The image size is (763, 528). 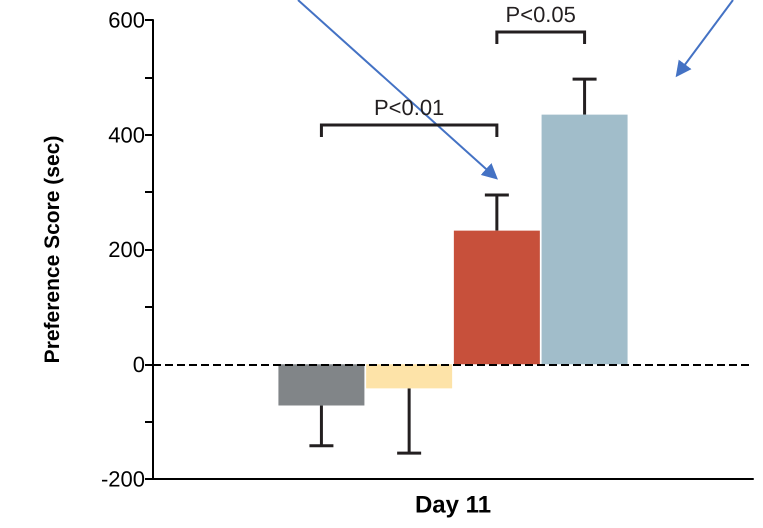 I want to click on y-tick-label: 200, so click(x=126, y=249).